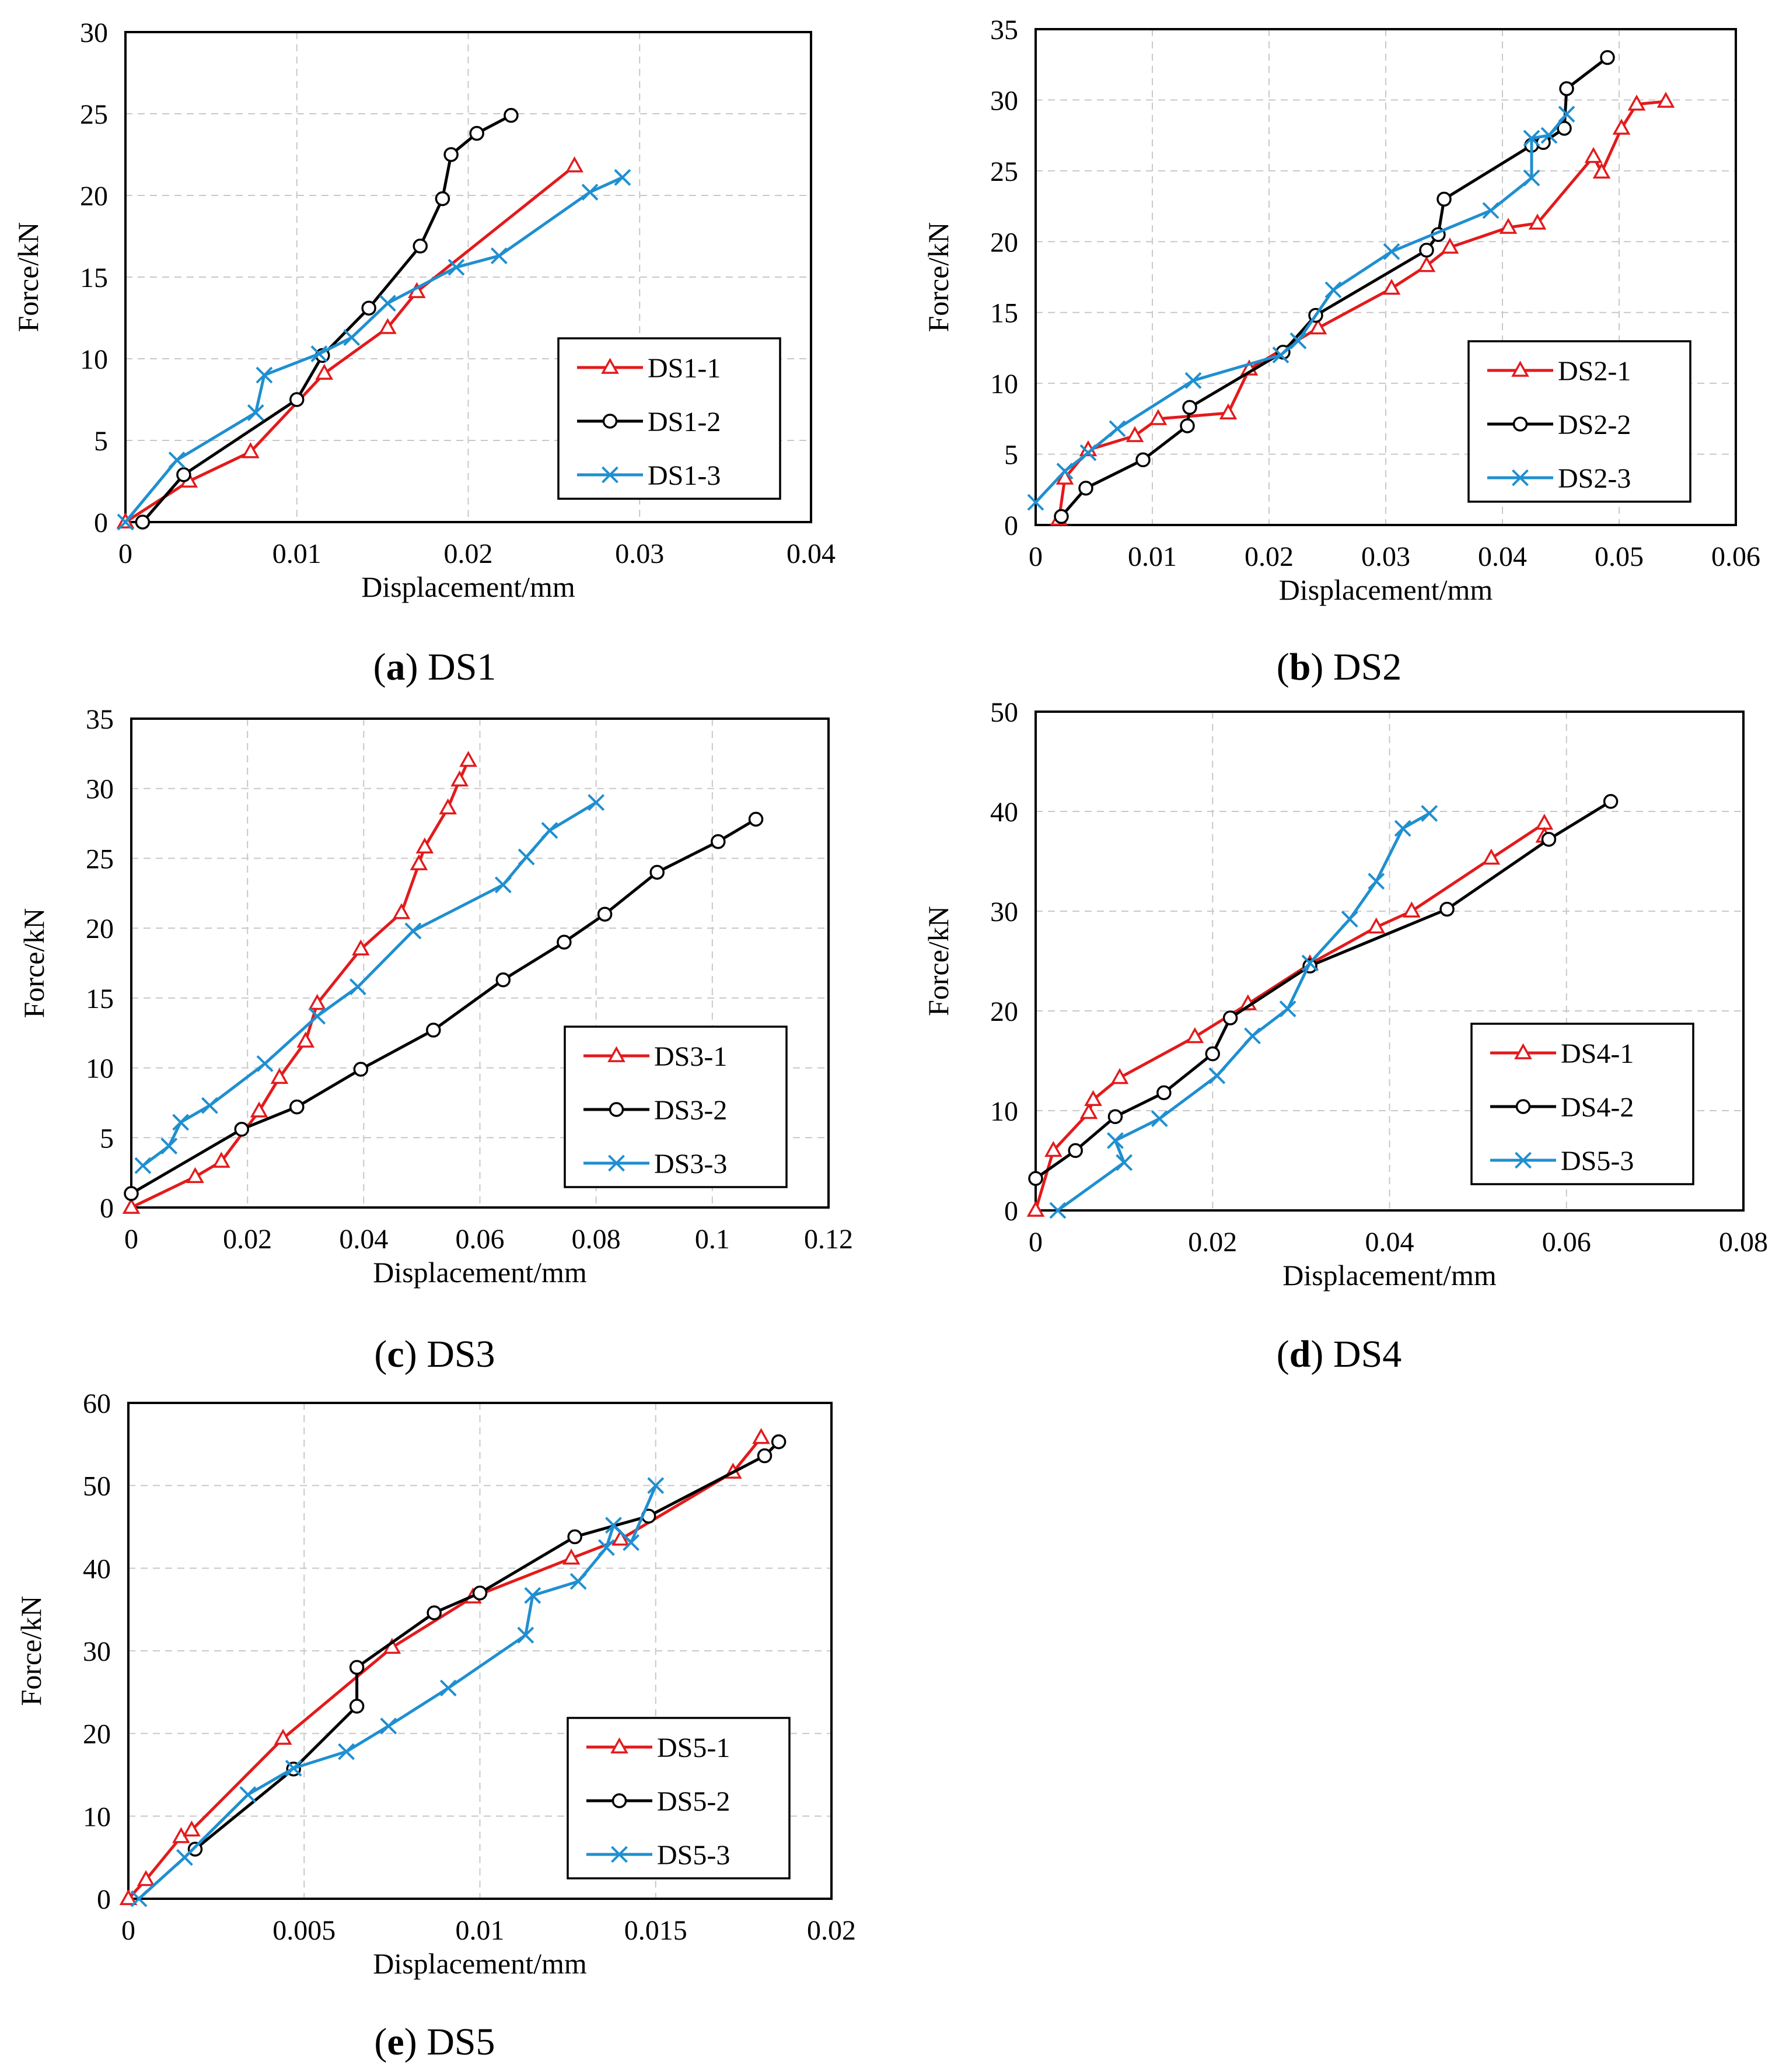  Describe the element at coordinates (1004, 912) in the screenshot. I see `y-tick-label: 30` at that location.